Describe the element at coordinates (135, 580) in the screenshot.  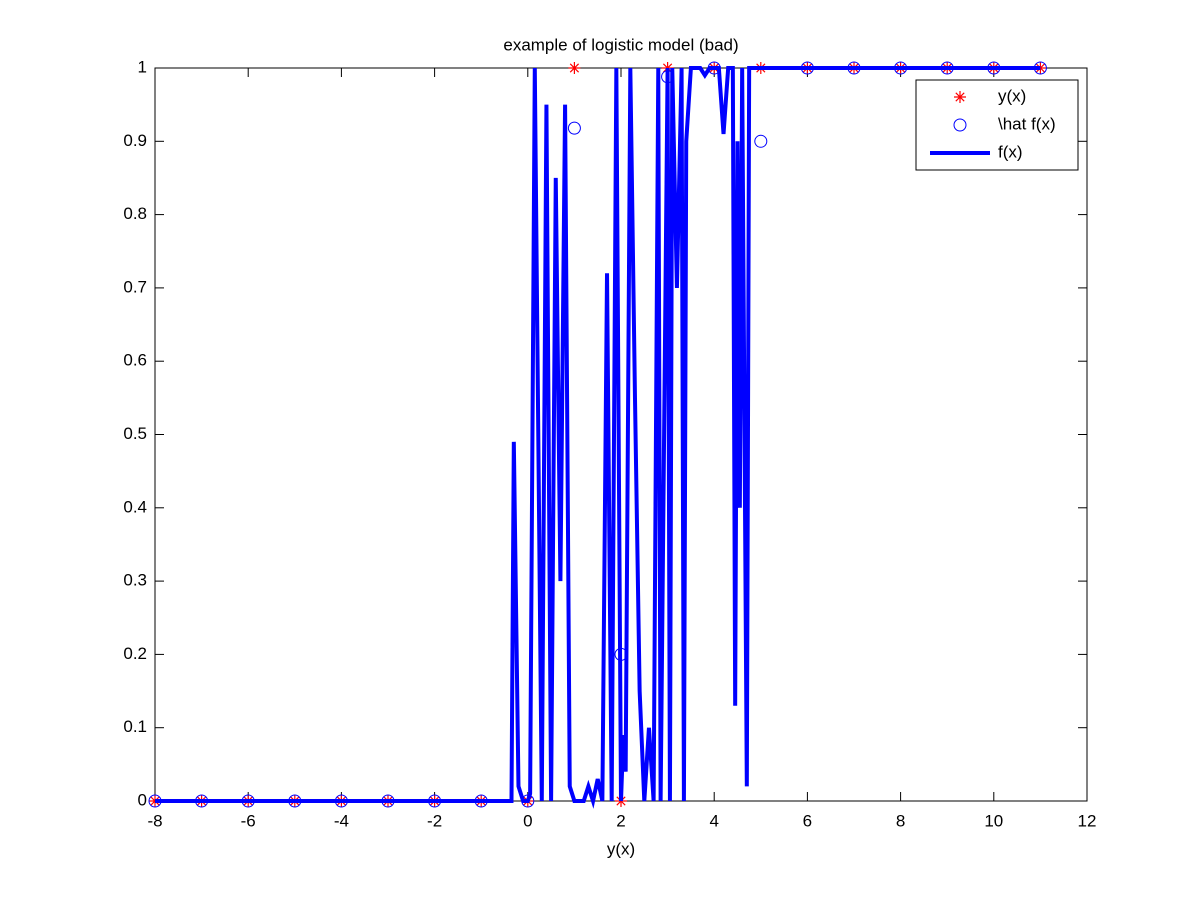
I see `y-tick-label: 0.3` at that location.